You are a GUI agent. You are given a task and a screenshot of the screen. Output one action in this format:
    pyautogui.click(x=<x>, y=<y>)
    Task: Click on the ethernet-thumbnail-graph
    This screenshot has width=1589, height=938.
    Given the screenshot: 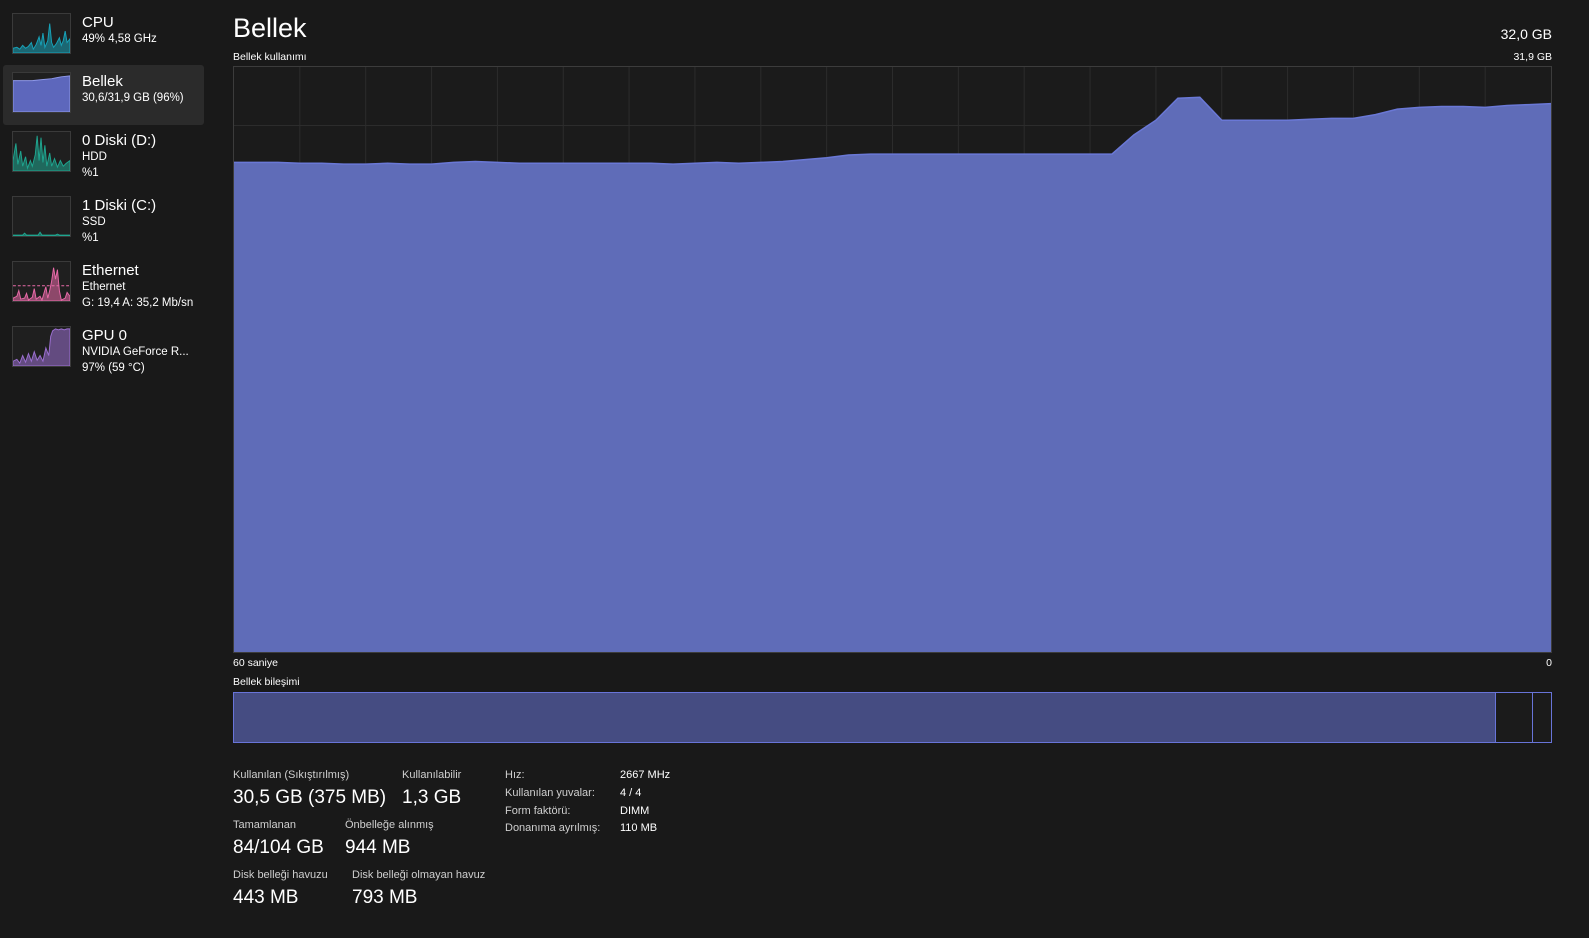 What is the action you would take?
    pyautogui.click(x=41, y=281)
    